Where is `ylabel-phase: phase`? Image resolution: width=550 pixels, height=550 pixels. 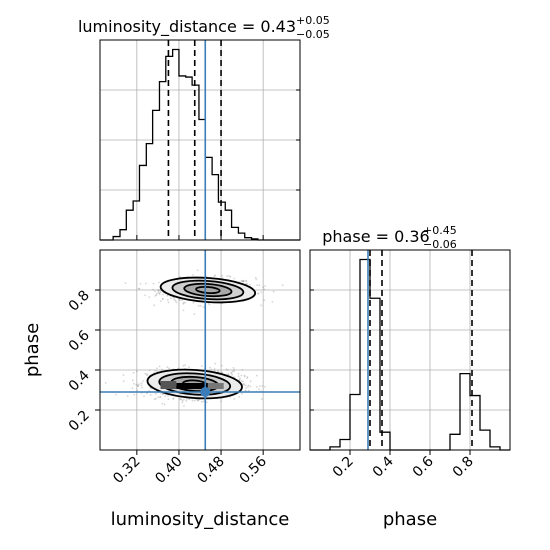
ylabel-phase: phase is located at coordinates (32, 350).